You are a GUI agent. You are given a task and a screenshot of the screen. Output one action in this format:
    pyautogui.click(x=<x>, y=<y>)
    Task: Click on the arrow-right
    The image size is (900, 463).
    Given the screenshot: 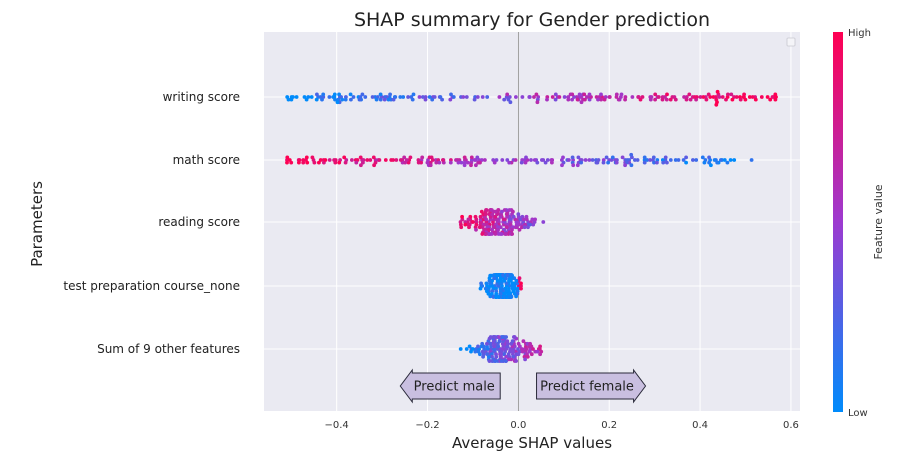 What is the action you would take?
    pyautogui.click(x=591, y=386)
    